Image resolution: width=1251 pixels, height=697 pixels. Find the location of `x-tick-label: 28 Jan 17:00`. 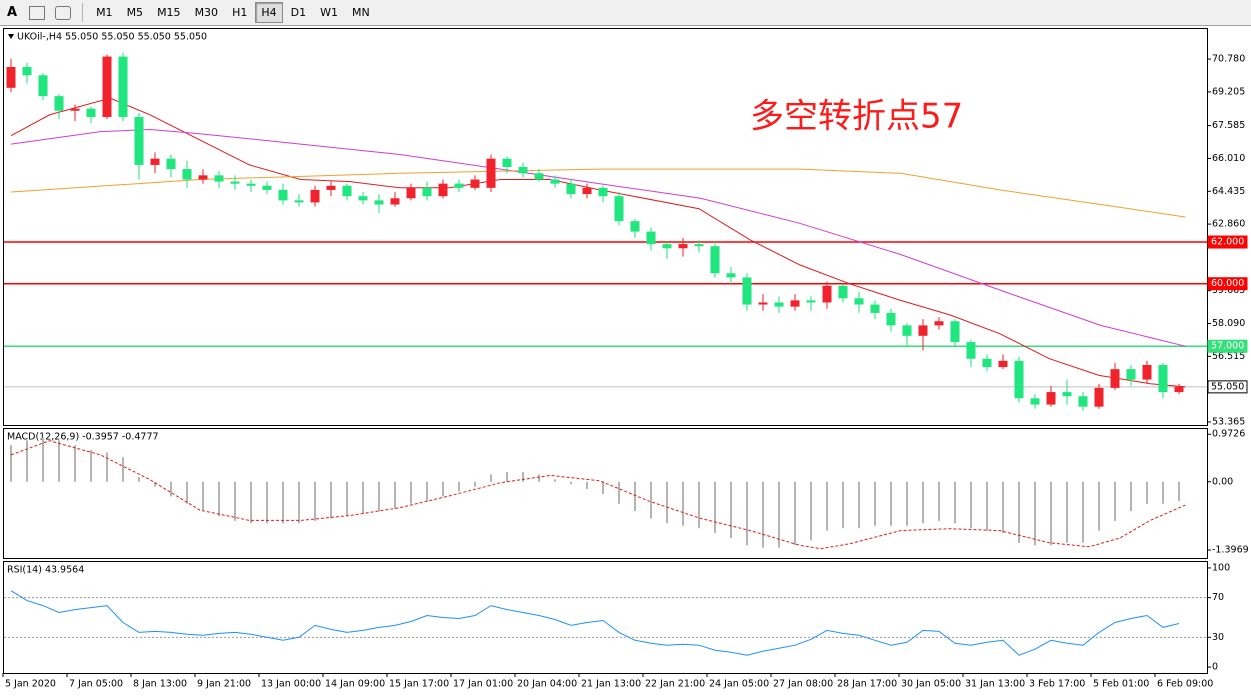

x-tick-label: 28 Jan 17:00 is located at coordinates (867, 684).